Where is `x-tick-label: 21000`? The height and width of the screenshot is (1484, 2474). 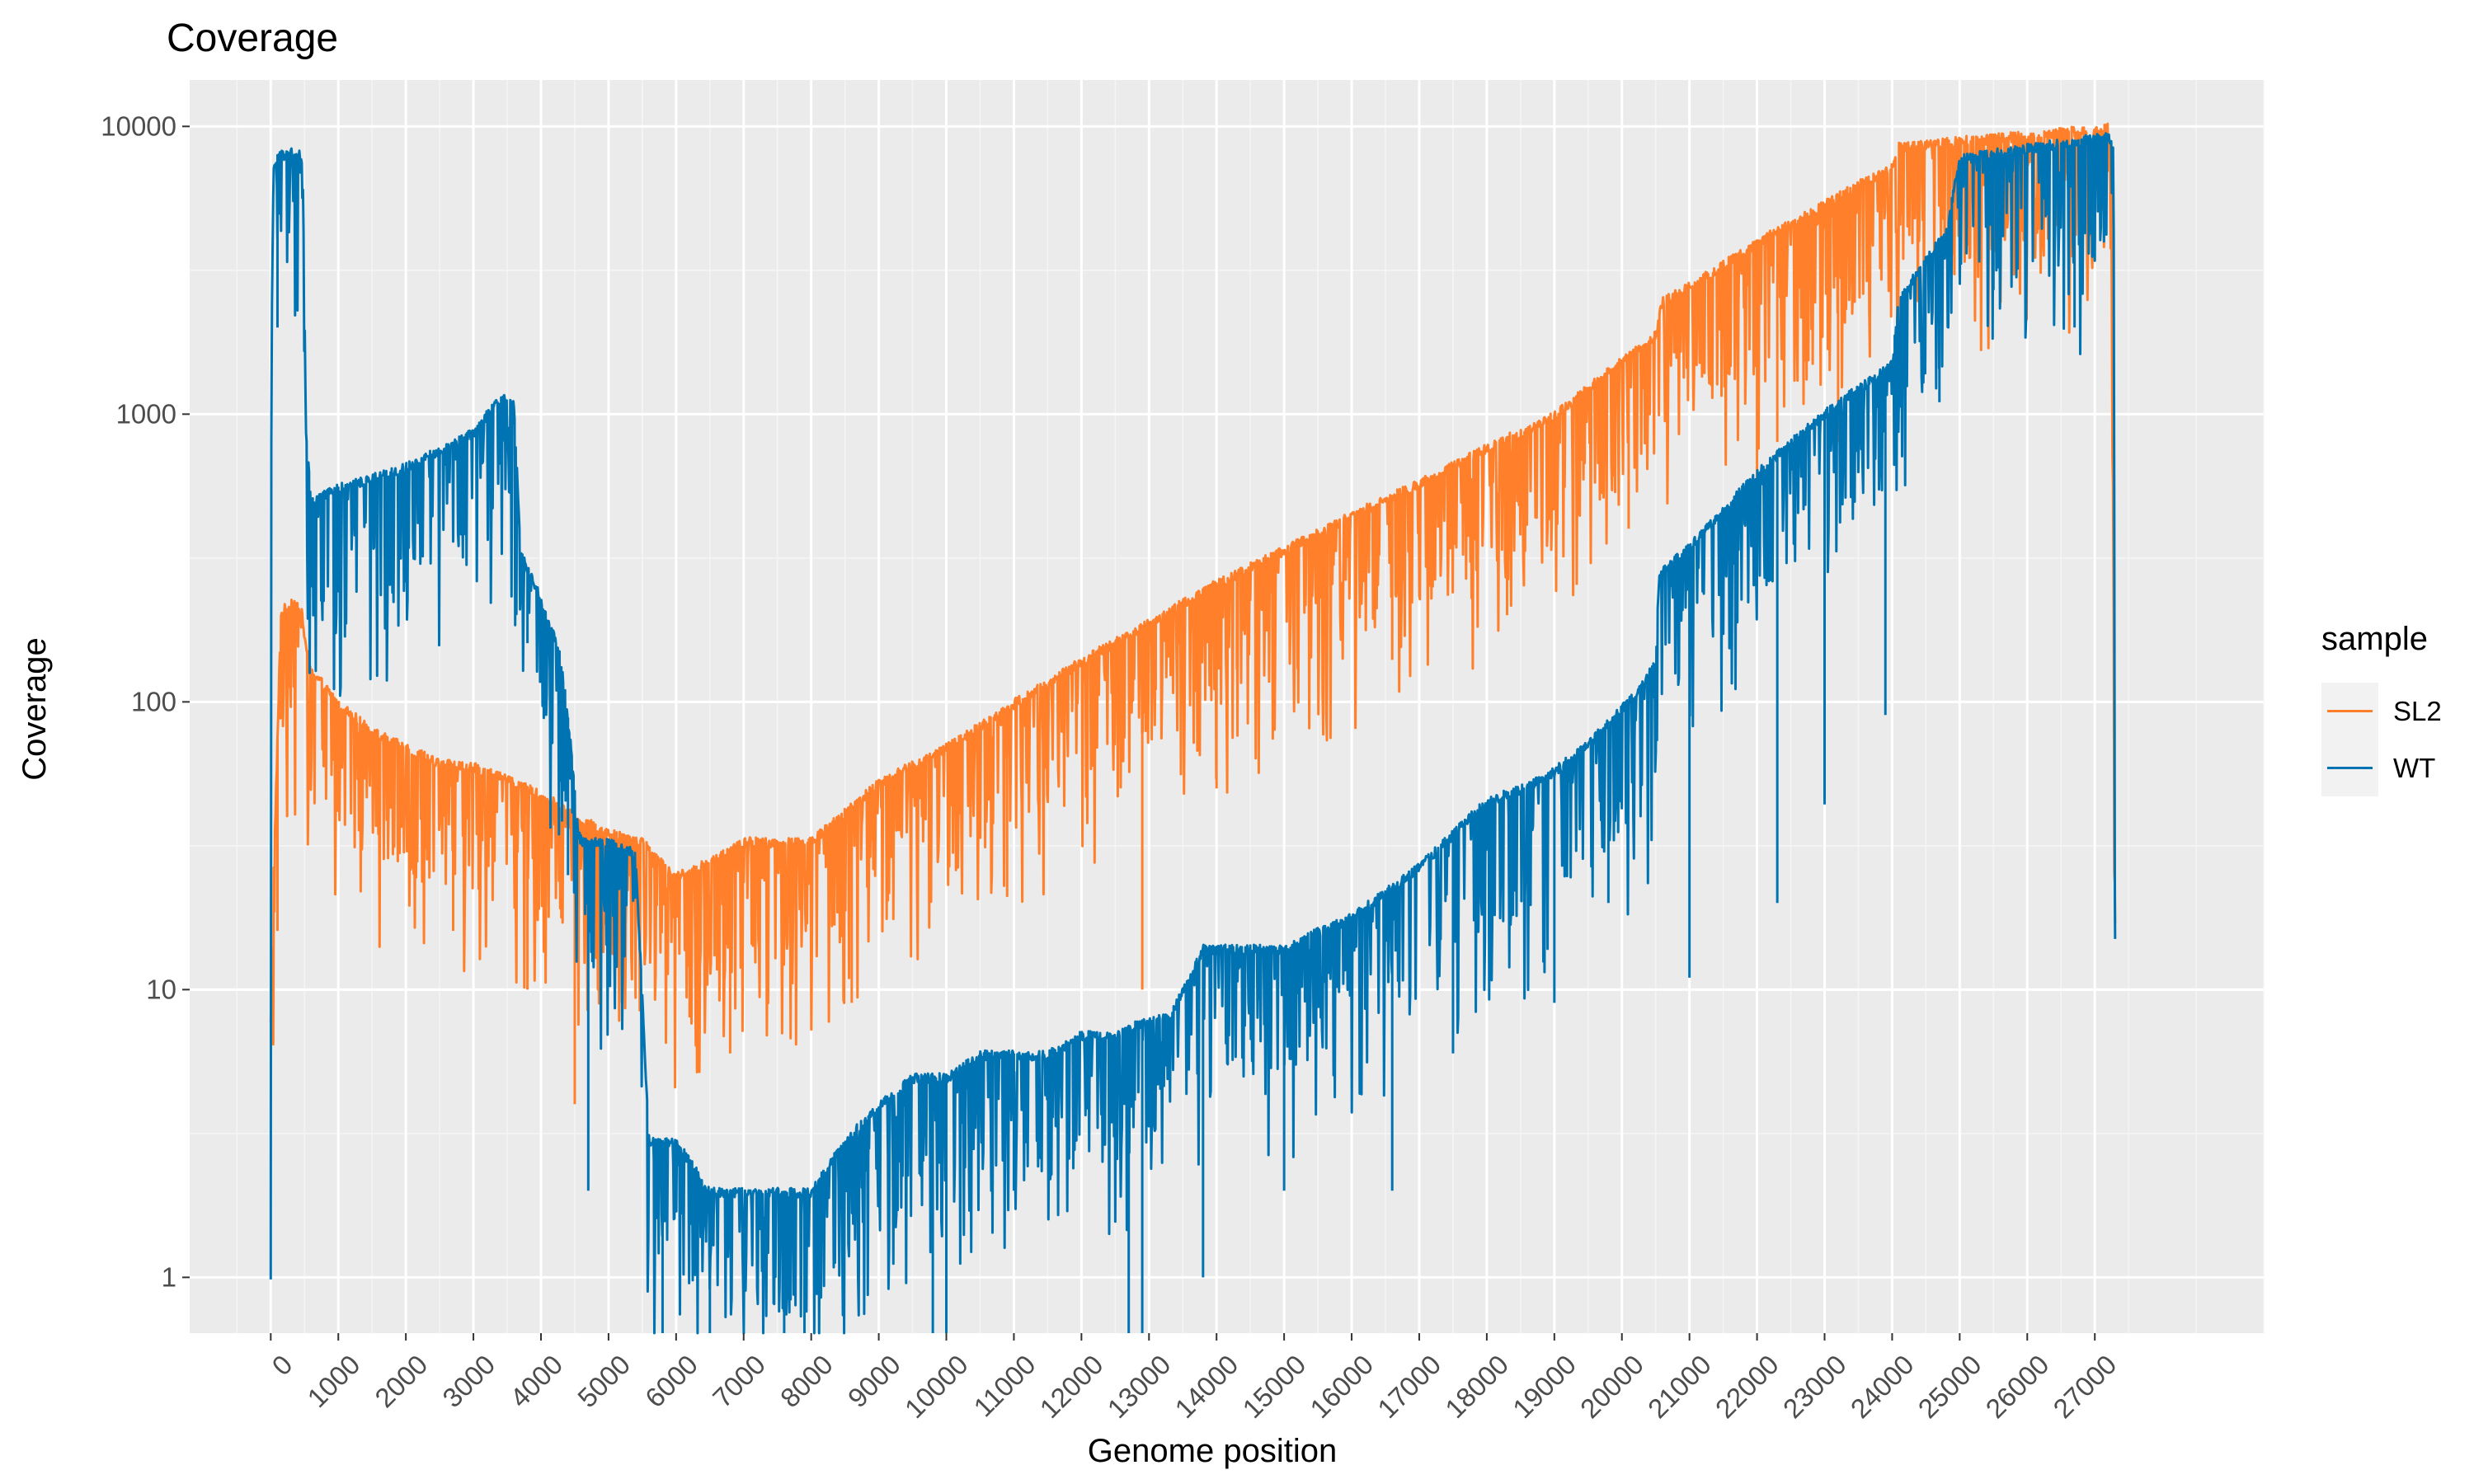 x-tick-label: 21000 is located at coordinates (1679, 1386).